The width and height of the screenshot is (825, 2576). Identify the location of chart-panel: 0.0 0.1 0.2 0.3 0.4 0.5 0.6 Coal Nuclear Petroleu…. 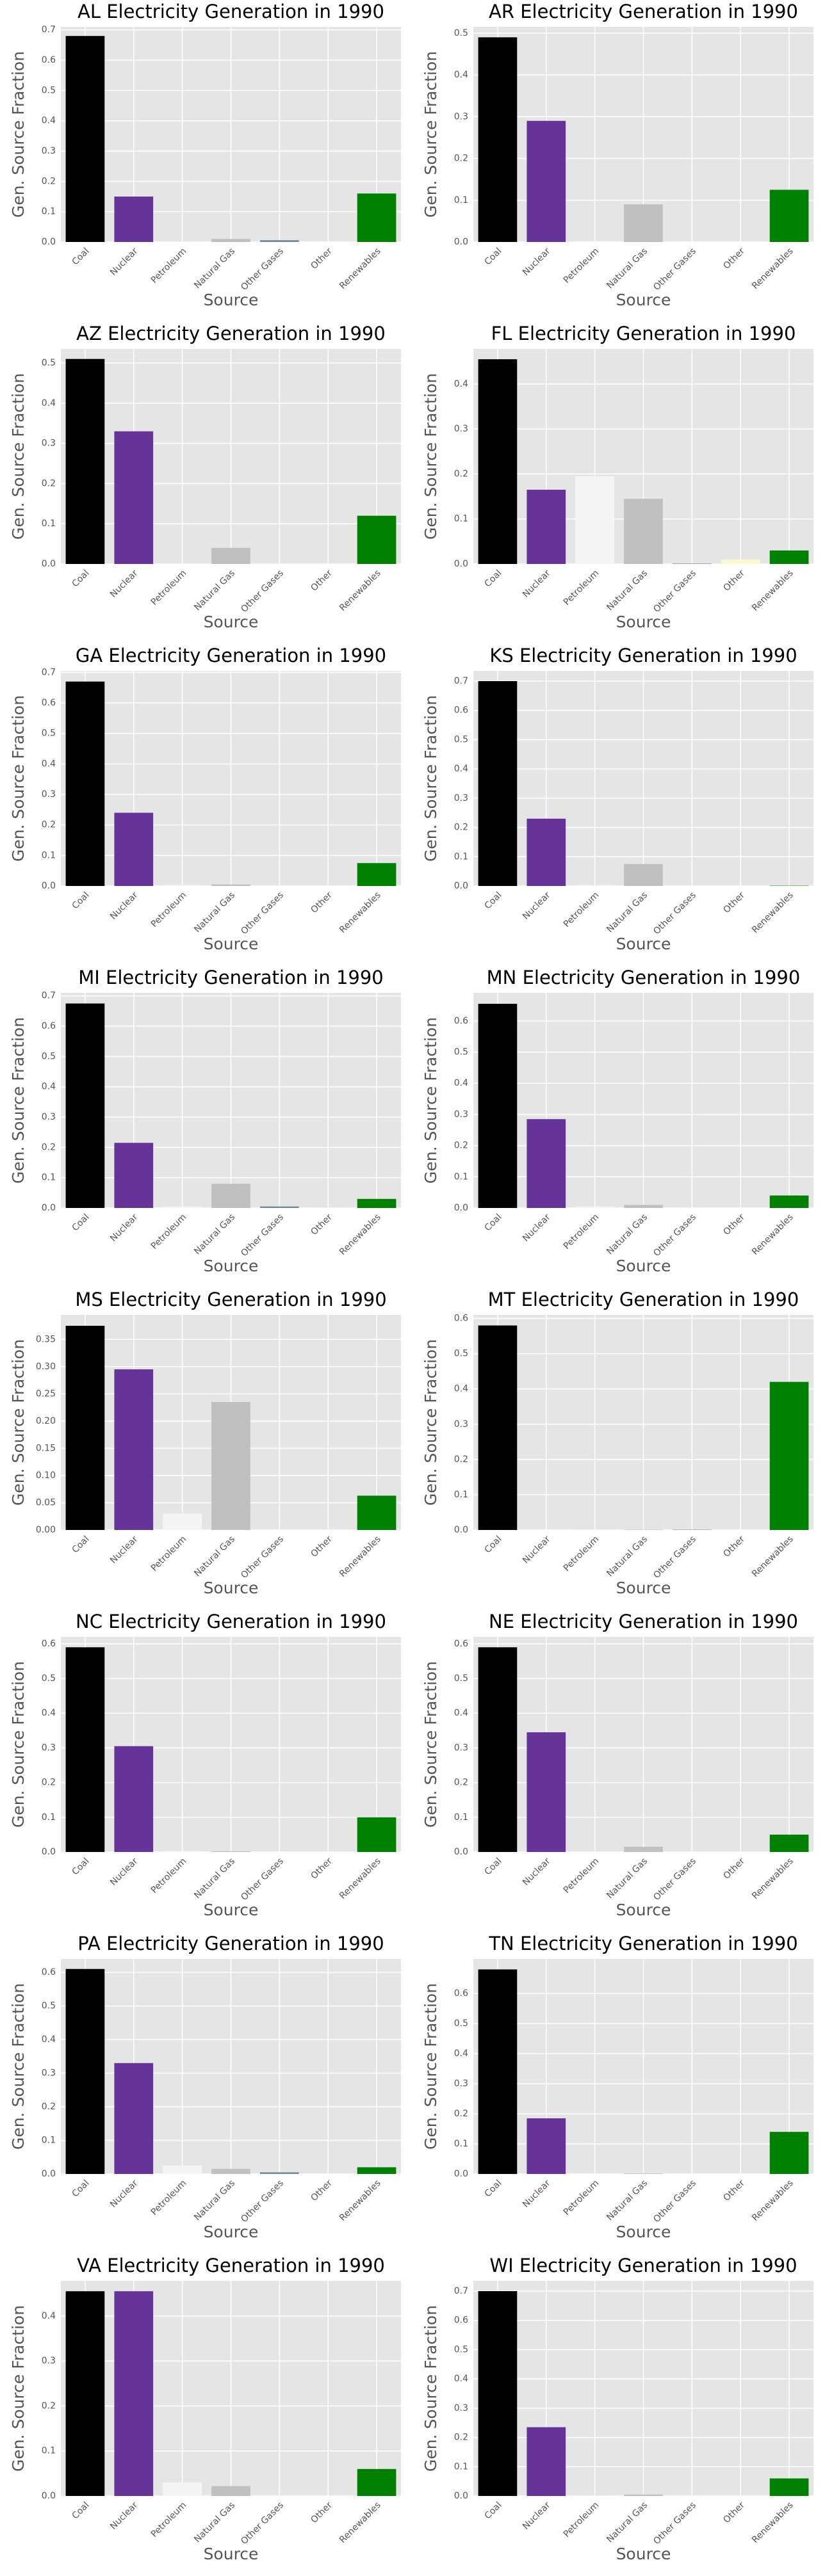
(617, 1765).